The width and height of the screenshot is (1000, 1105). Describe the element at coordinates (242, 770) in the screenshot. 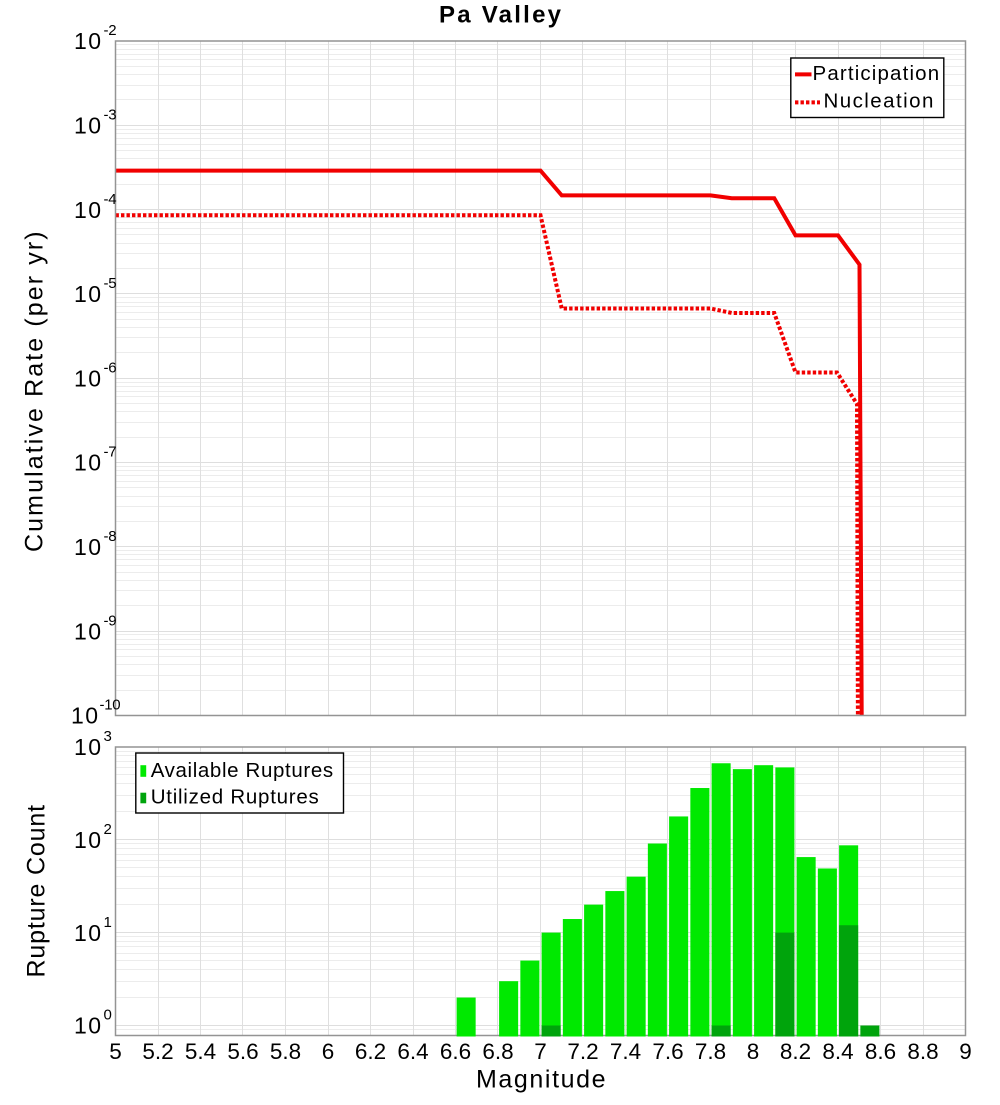

I see `svg-text: Available Ruptures` at that location.